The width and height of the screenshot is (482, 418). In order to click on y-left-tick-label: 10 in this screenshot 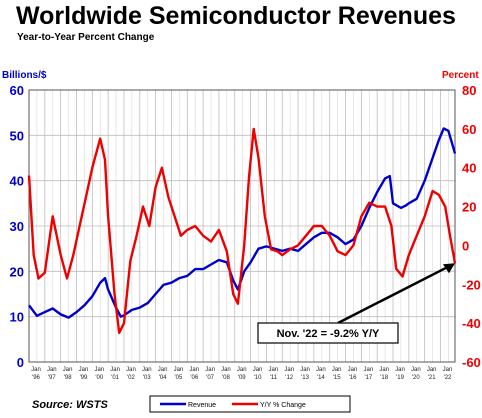, I will do `click(17, 317)`.